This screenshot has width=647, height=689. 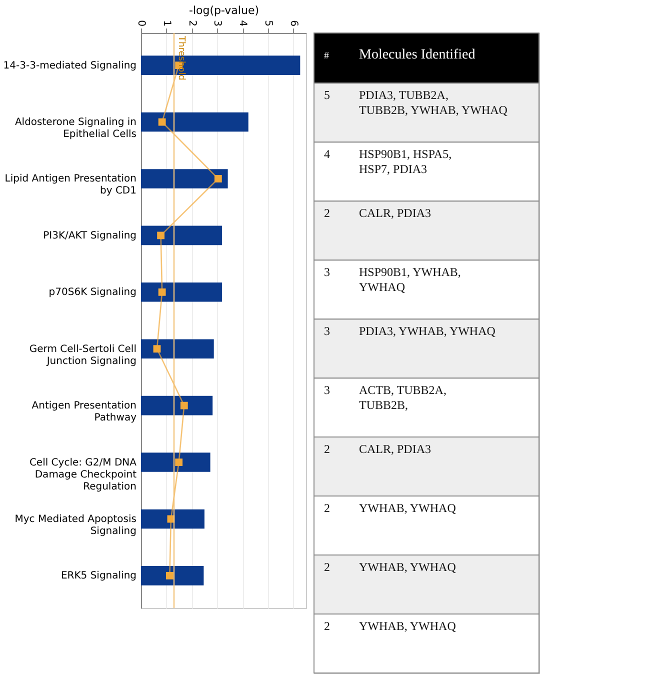 What do you see at coordinates (75, 525) in the screenshot?
I see `y-tick-label: Myc Mediated Apoptosis Signaling` at bounding box center [75, 525].